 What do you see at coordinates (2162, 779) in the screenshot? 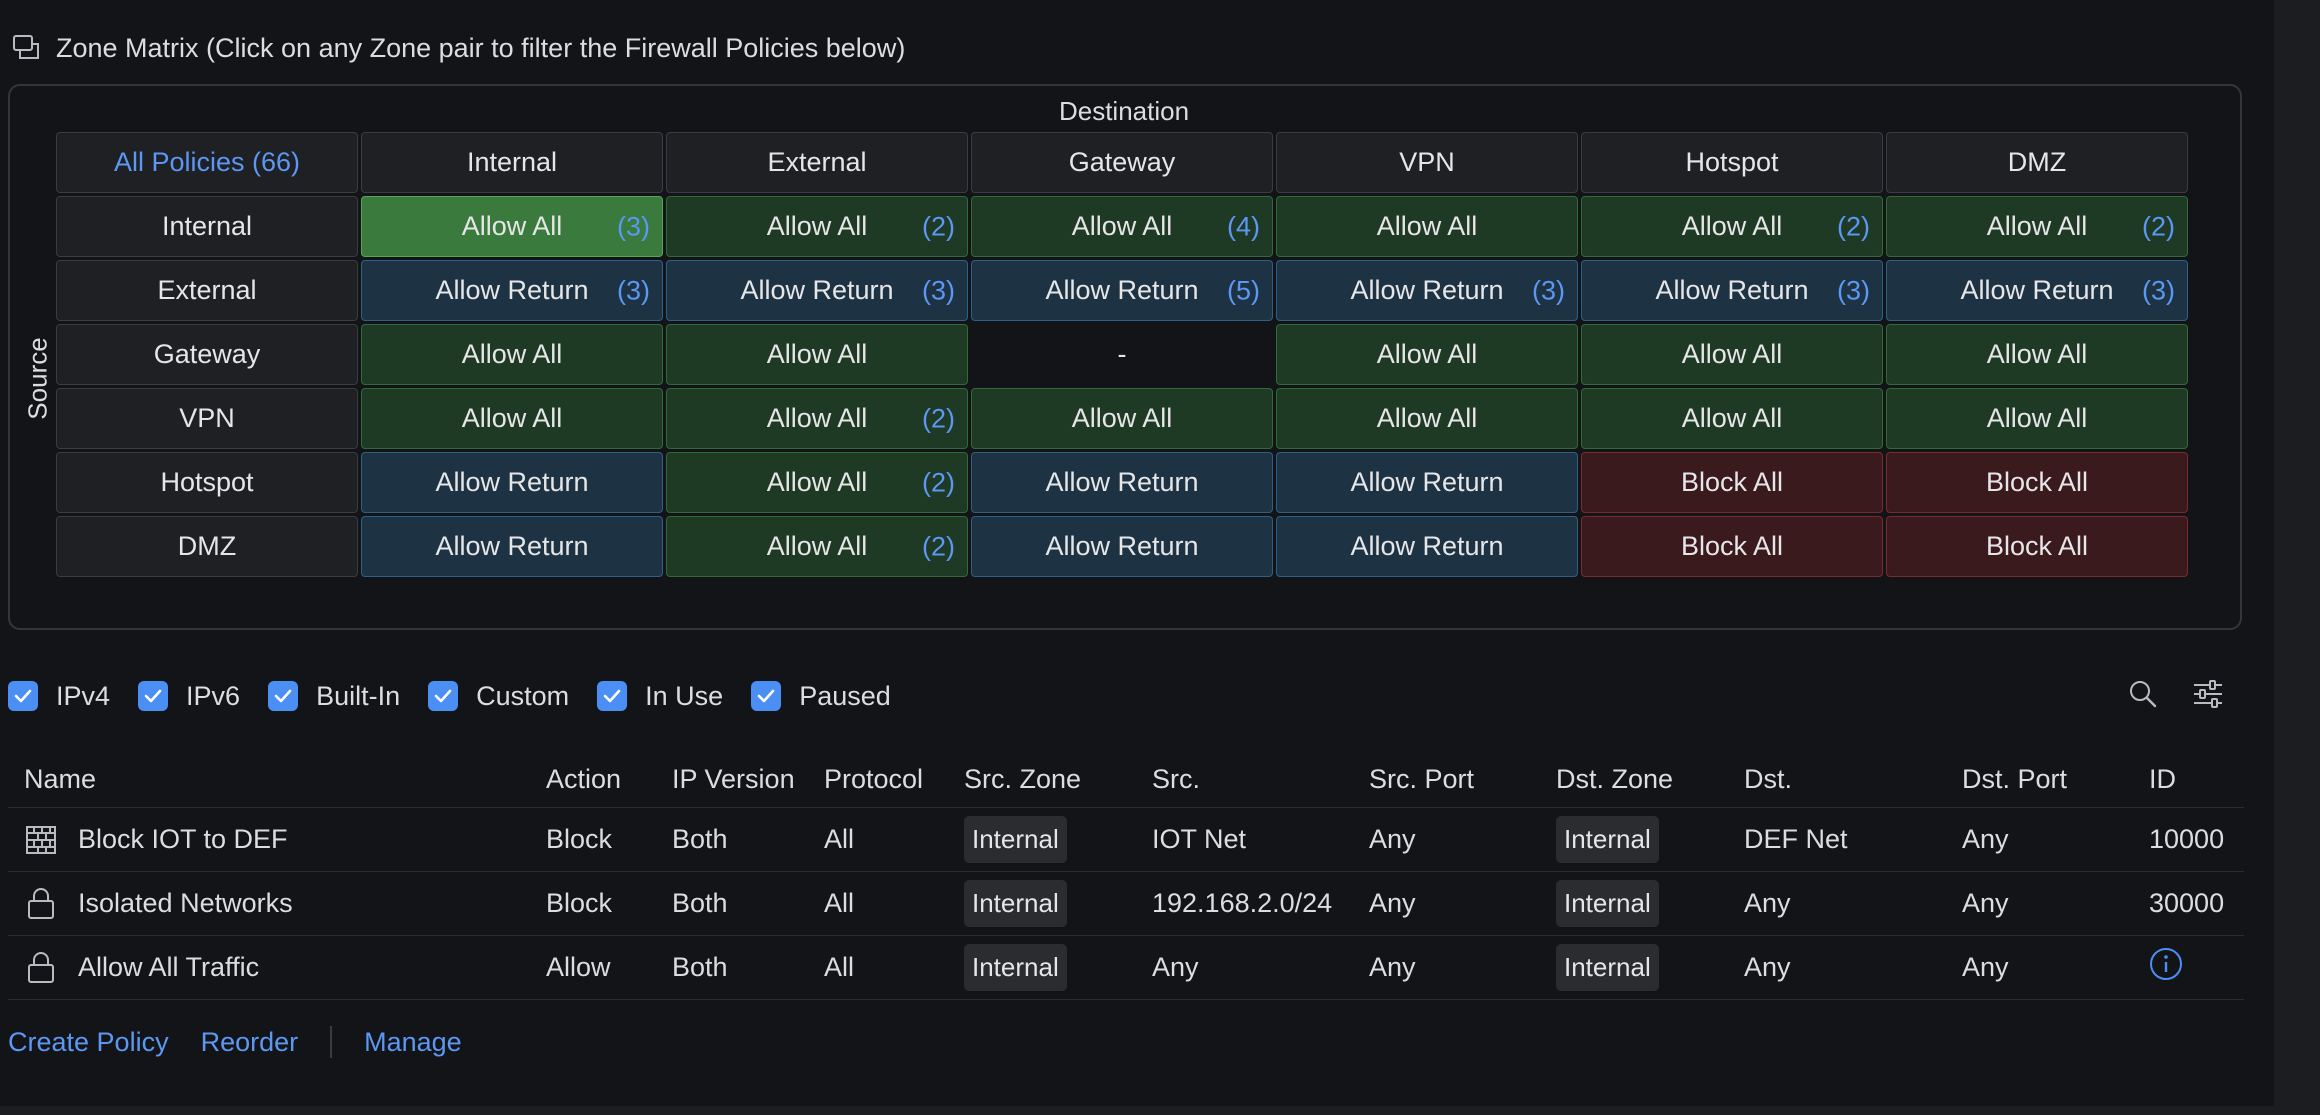
I see `column-header: ID` at bounding box center [2162, 779].